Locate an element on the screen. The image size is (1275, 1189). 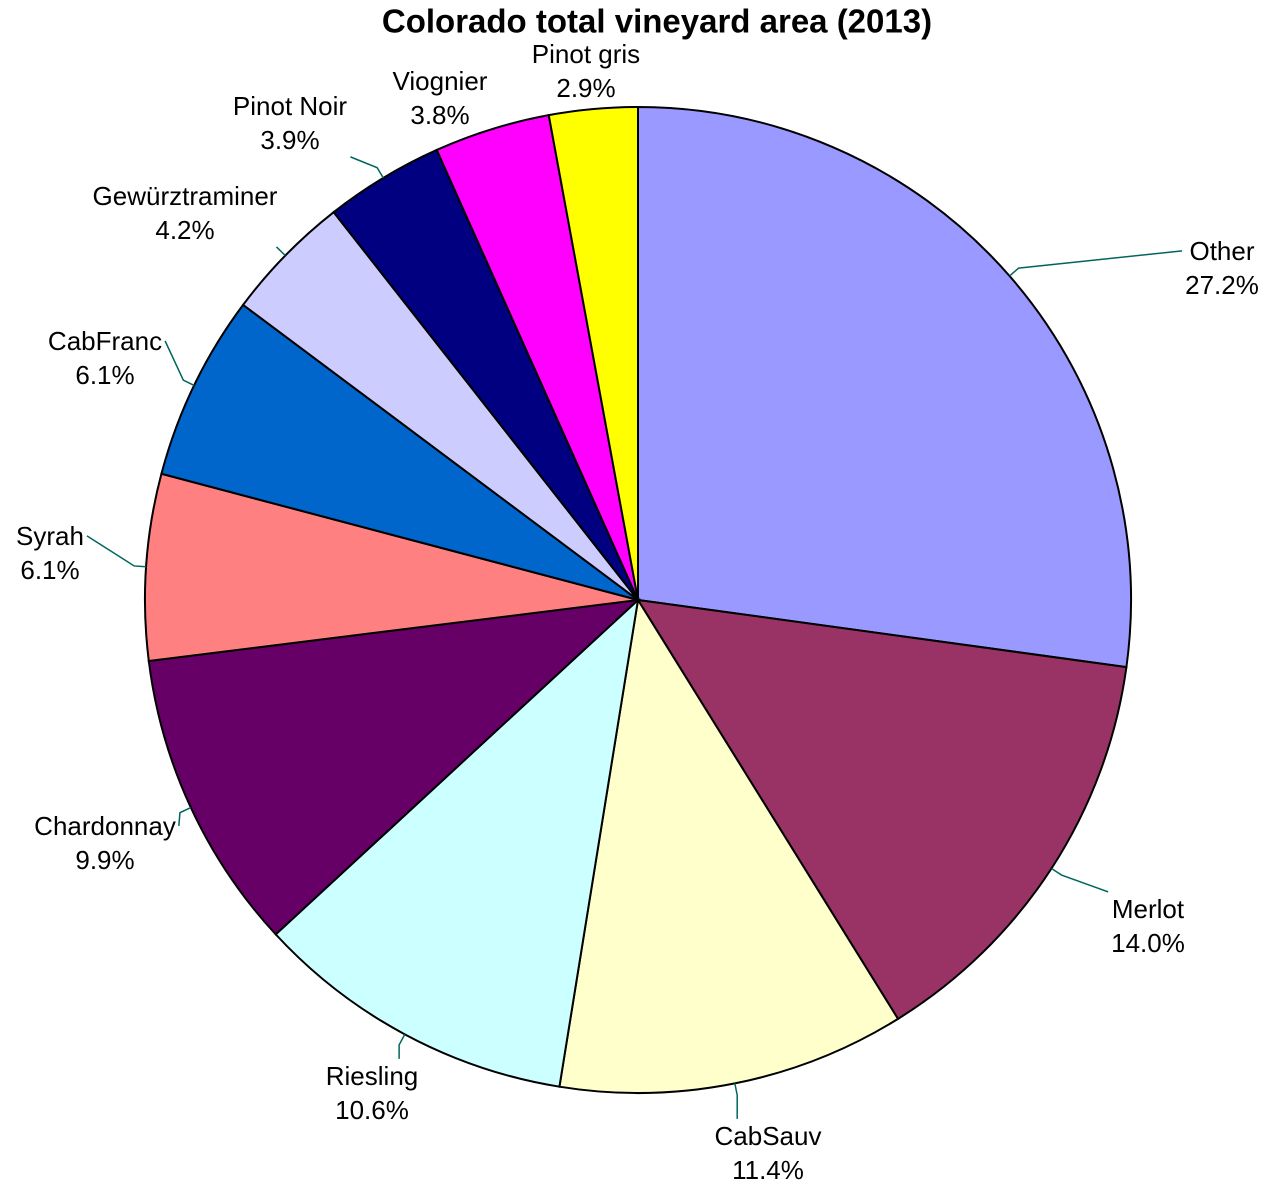
slice-label: Other is located at coordinates (1221, 251).